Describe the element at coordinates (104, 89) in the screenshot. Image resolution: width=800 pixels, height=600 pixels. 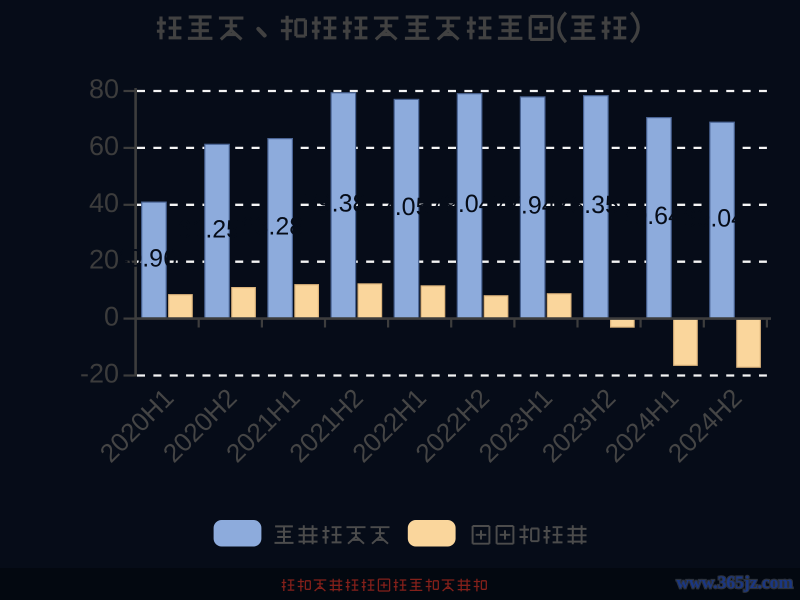
I see `svg-text: 80` at that location.